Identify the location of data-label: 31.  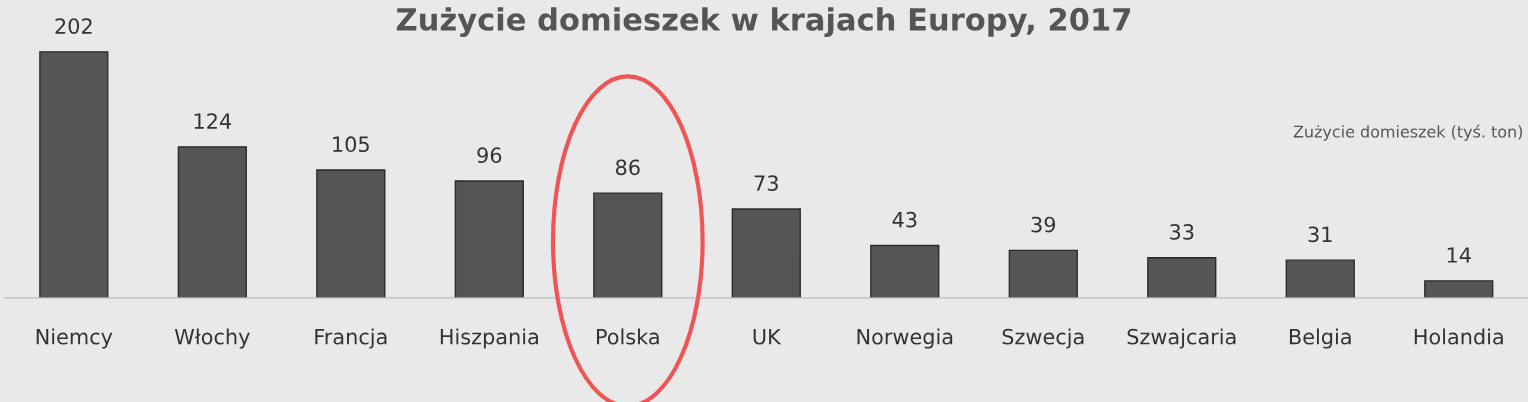
(1320, 234).